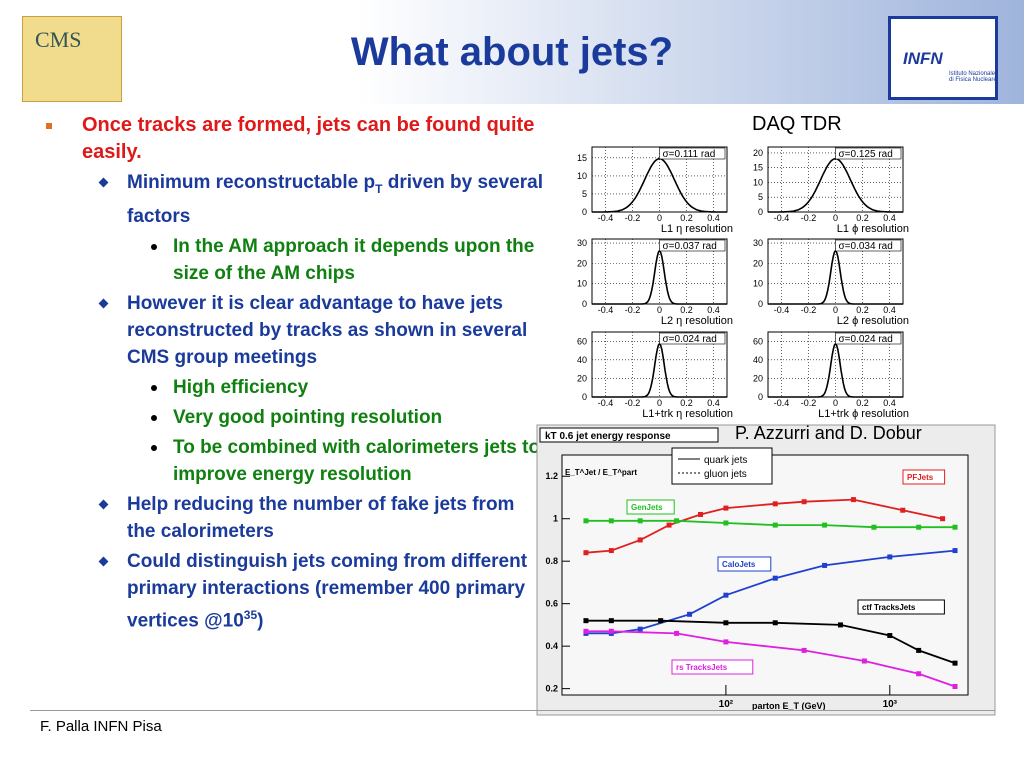 The height and width of the screenshot is (768, 1024). Describe the element at coordinates (828, 433) in the screenshot. I see `caption: P. Azzurri and D. Dobur` at that location.